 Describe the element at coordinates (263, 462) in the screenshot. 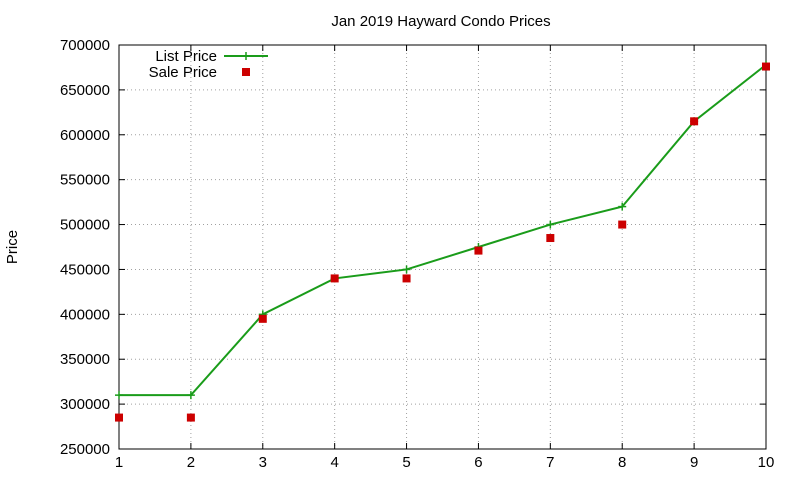

I see `x-tick-label: 3` at that location.